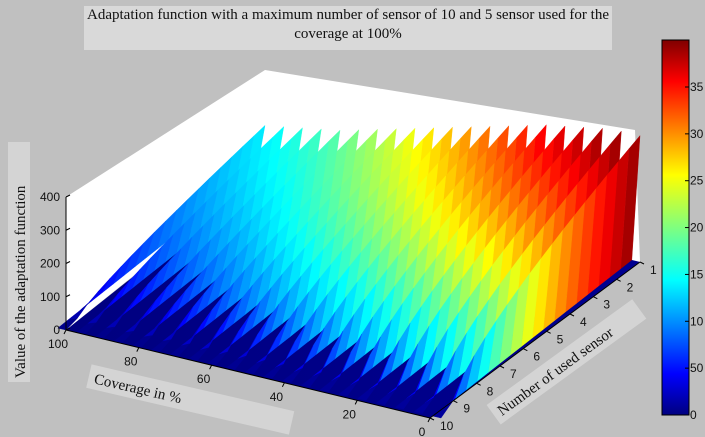 This screenshot has height=437, width=705. Describe the element at coordinates (536, 357) in the screenshot. I see `y-tick-label: 6` at that location.